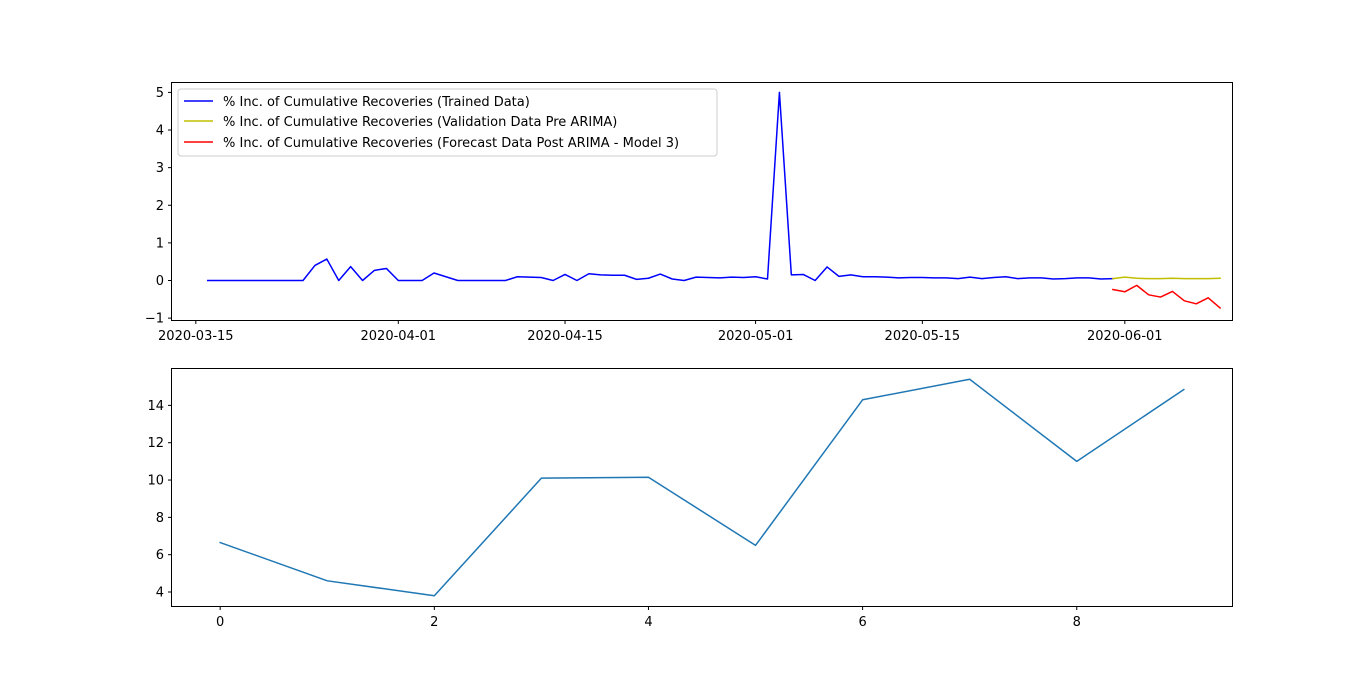 The image size is (1370, 681). I want to click on top-chart-x-tick-label: 2020-04-15, so click(565, 336).